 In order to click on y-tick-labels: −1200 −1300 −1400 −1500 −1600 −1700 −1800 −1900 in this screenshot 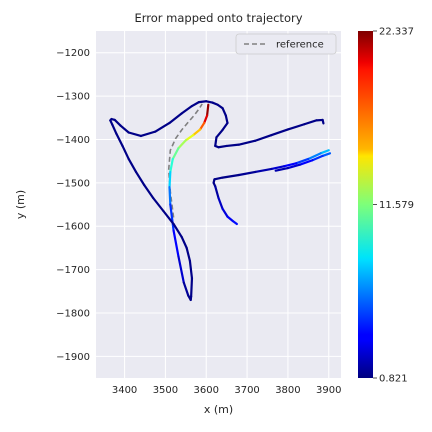, I will do `click(73, 205)`.